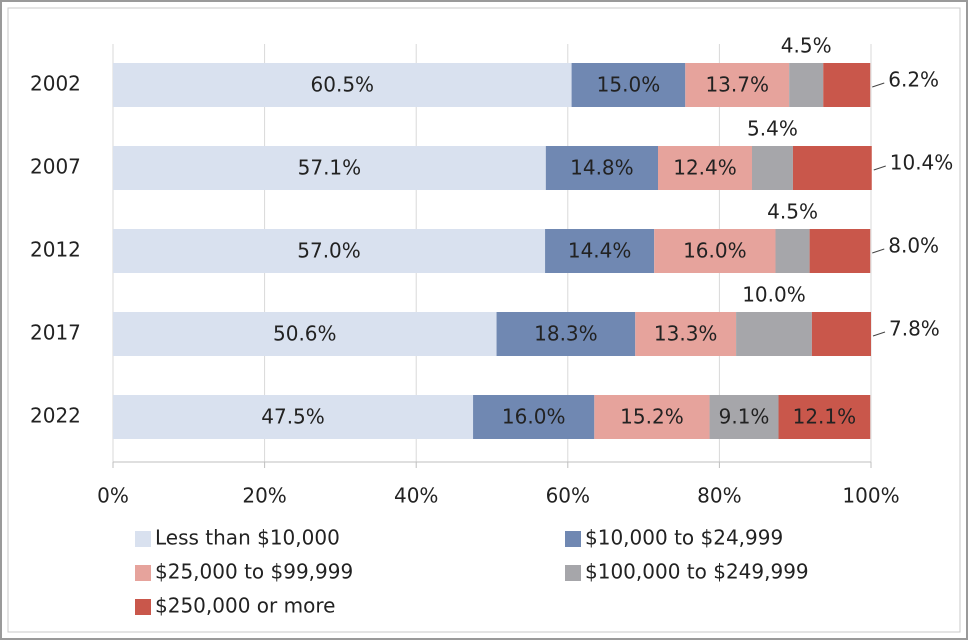 This screenshot has height=640, width=968. I want to click on y-tick-label: 2002, so click(55, 84).